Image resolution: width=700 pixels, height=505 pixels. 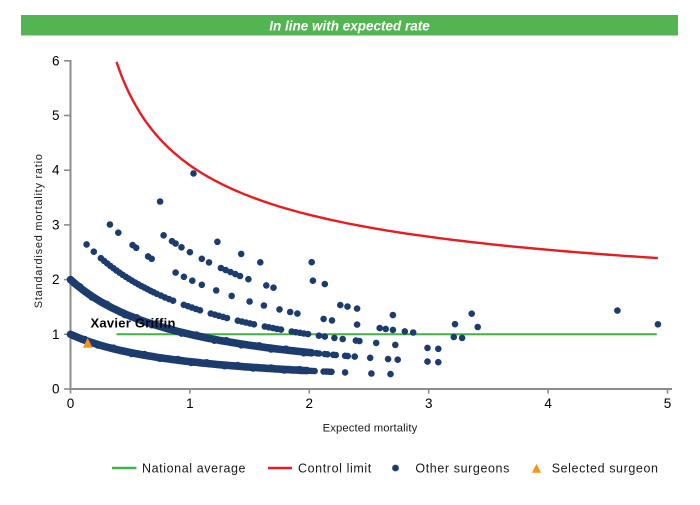 What do you see at coordinates (56, 60) in the screenshot?
I see `svg-text: 6` at bounding box center [56, 60].